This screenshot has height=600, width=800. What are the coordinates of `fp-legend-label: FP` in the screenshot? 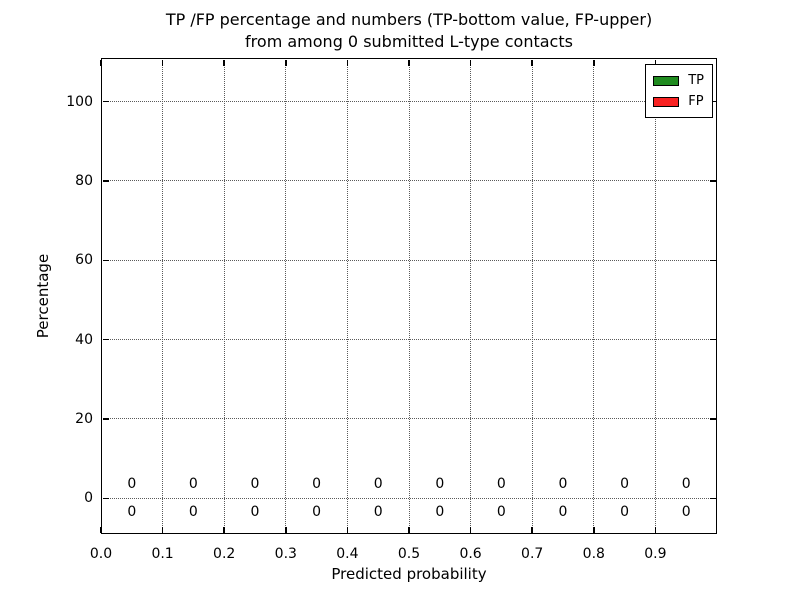 It's located at (696, 101).